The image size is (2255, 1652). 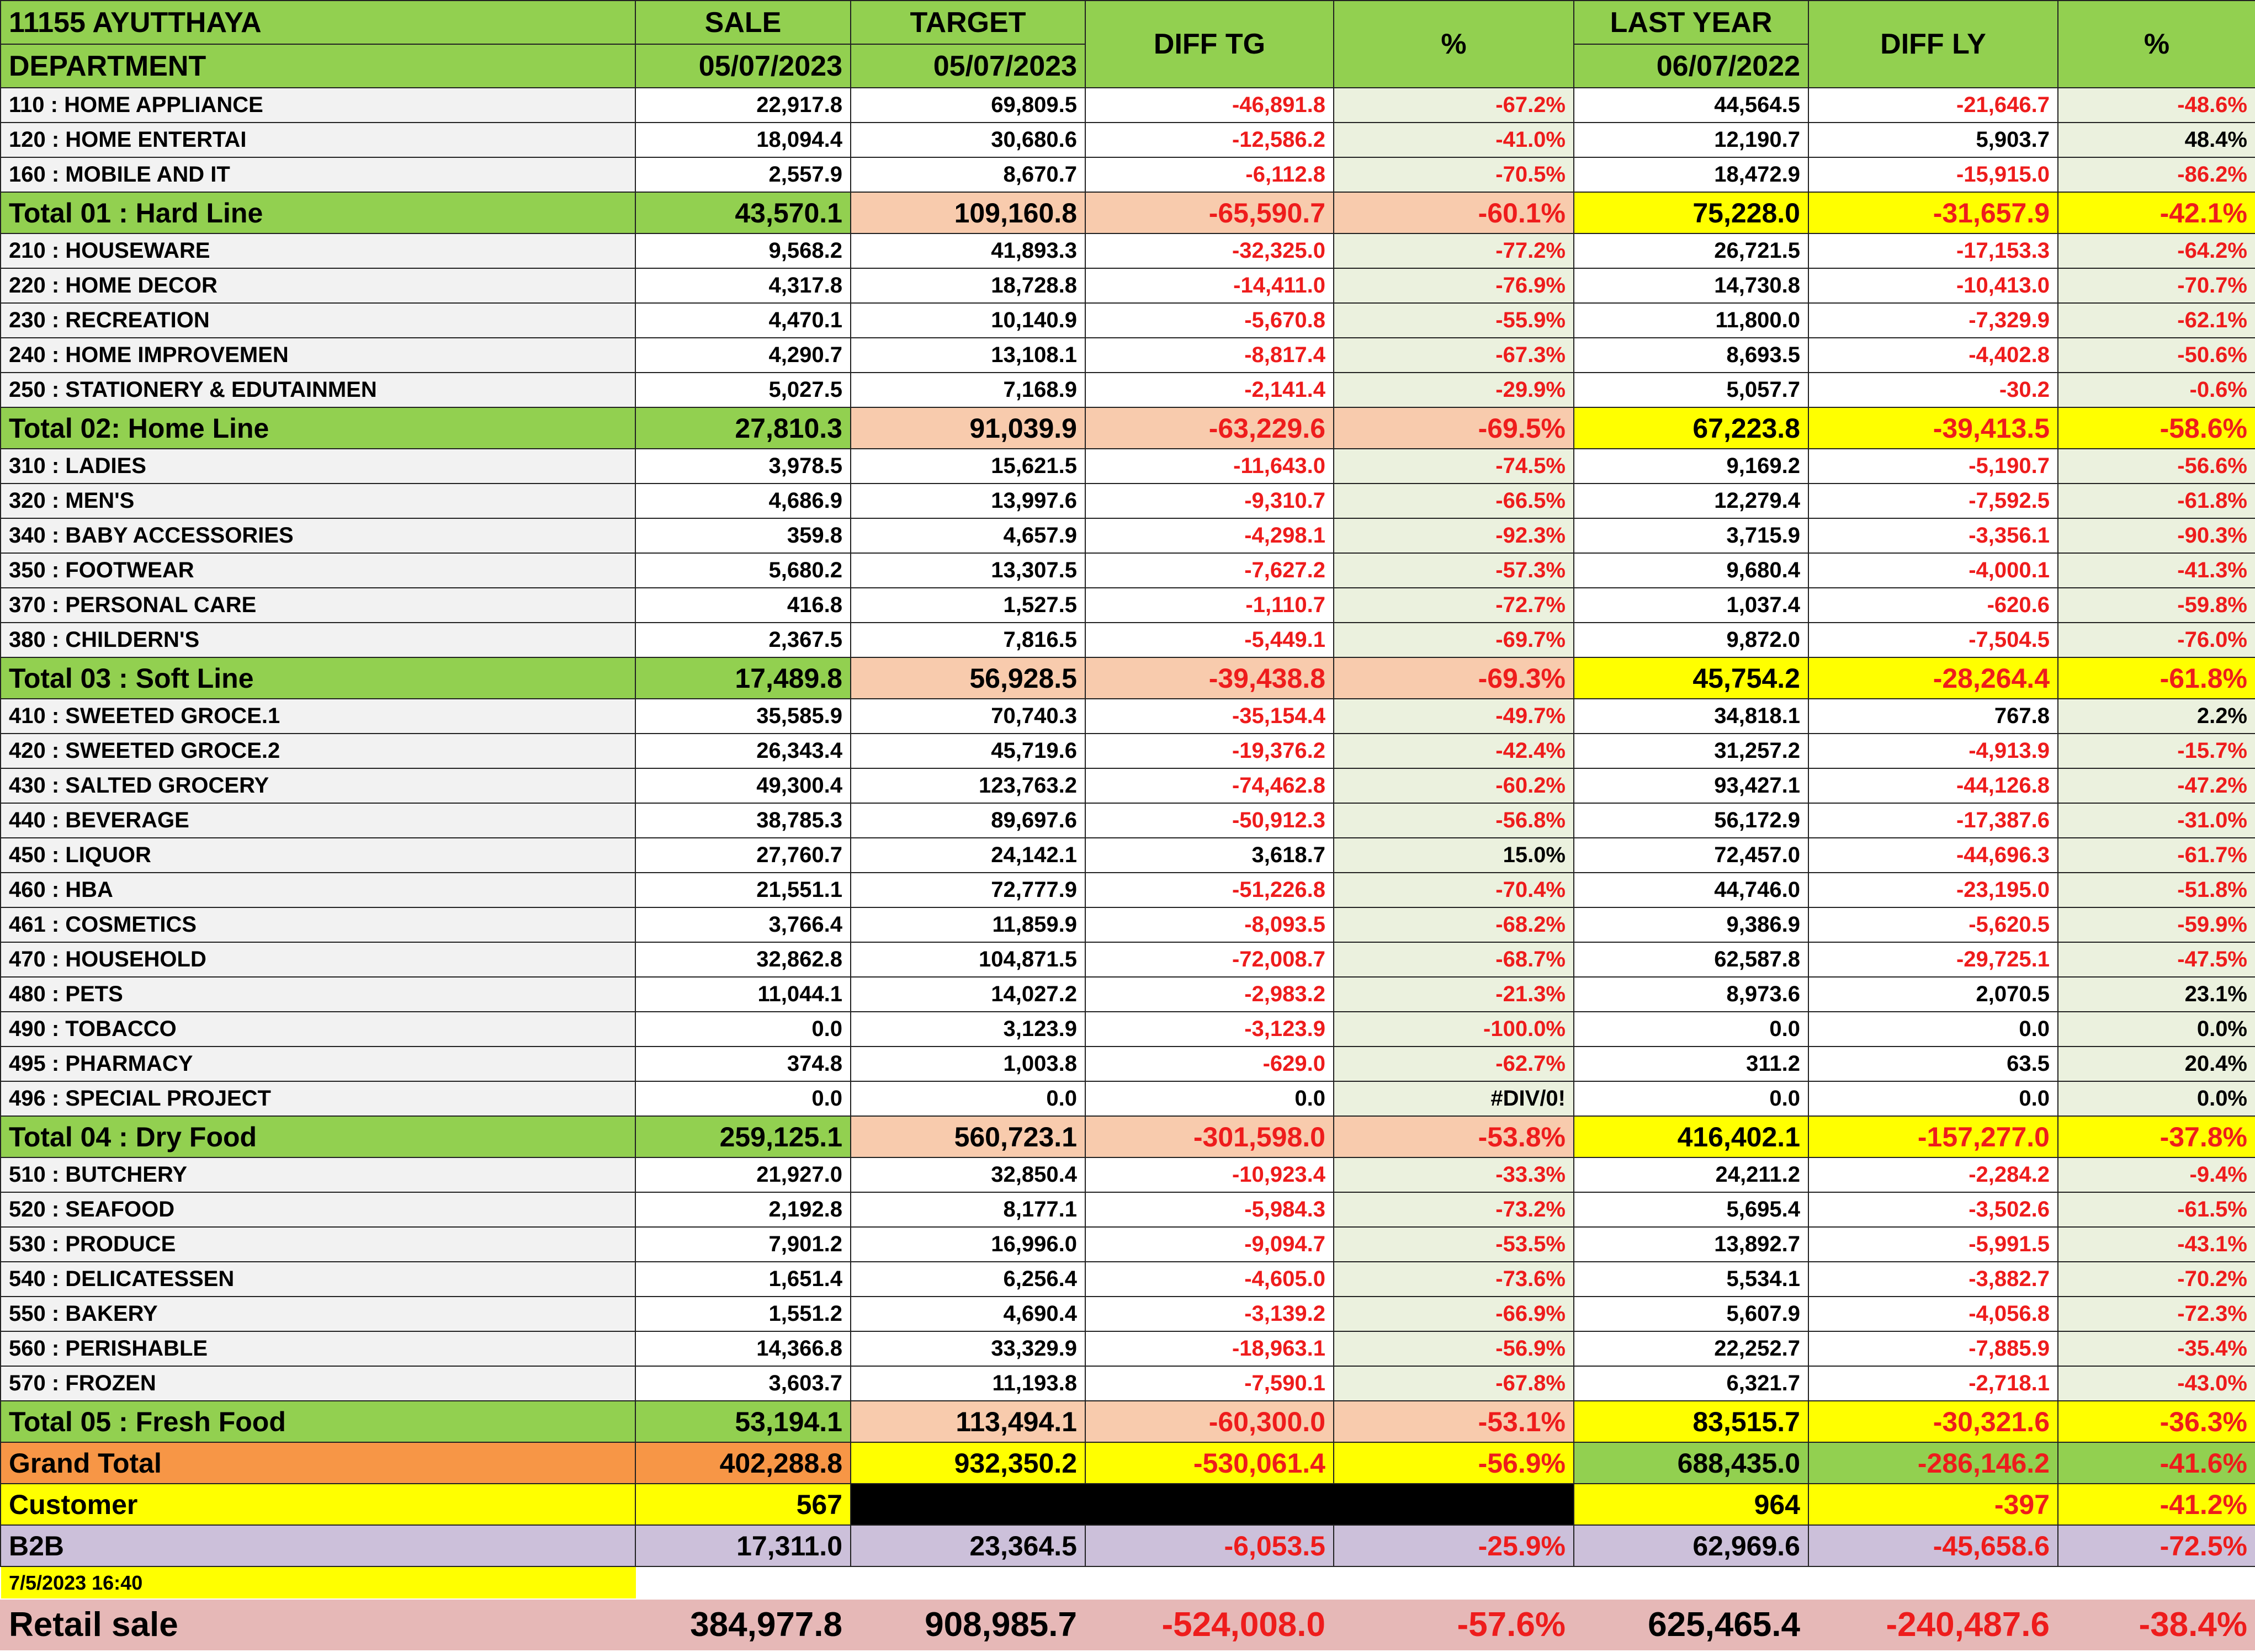 I want to click on sale-value: 359.8, so click(x=743, y=536).